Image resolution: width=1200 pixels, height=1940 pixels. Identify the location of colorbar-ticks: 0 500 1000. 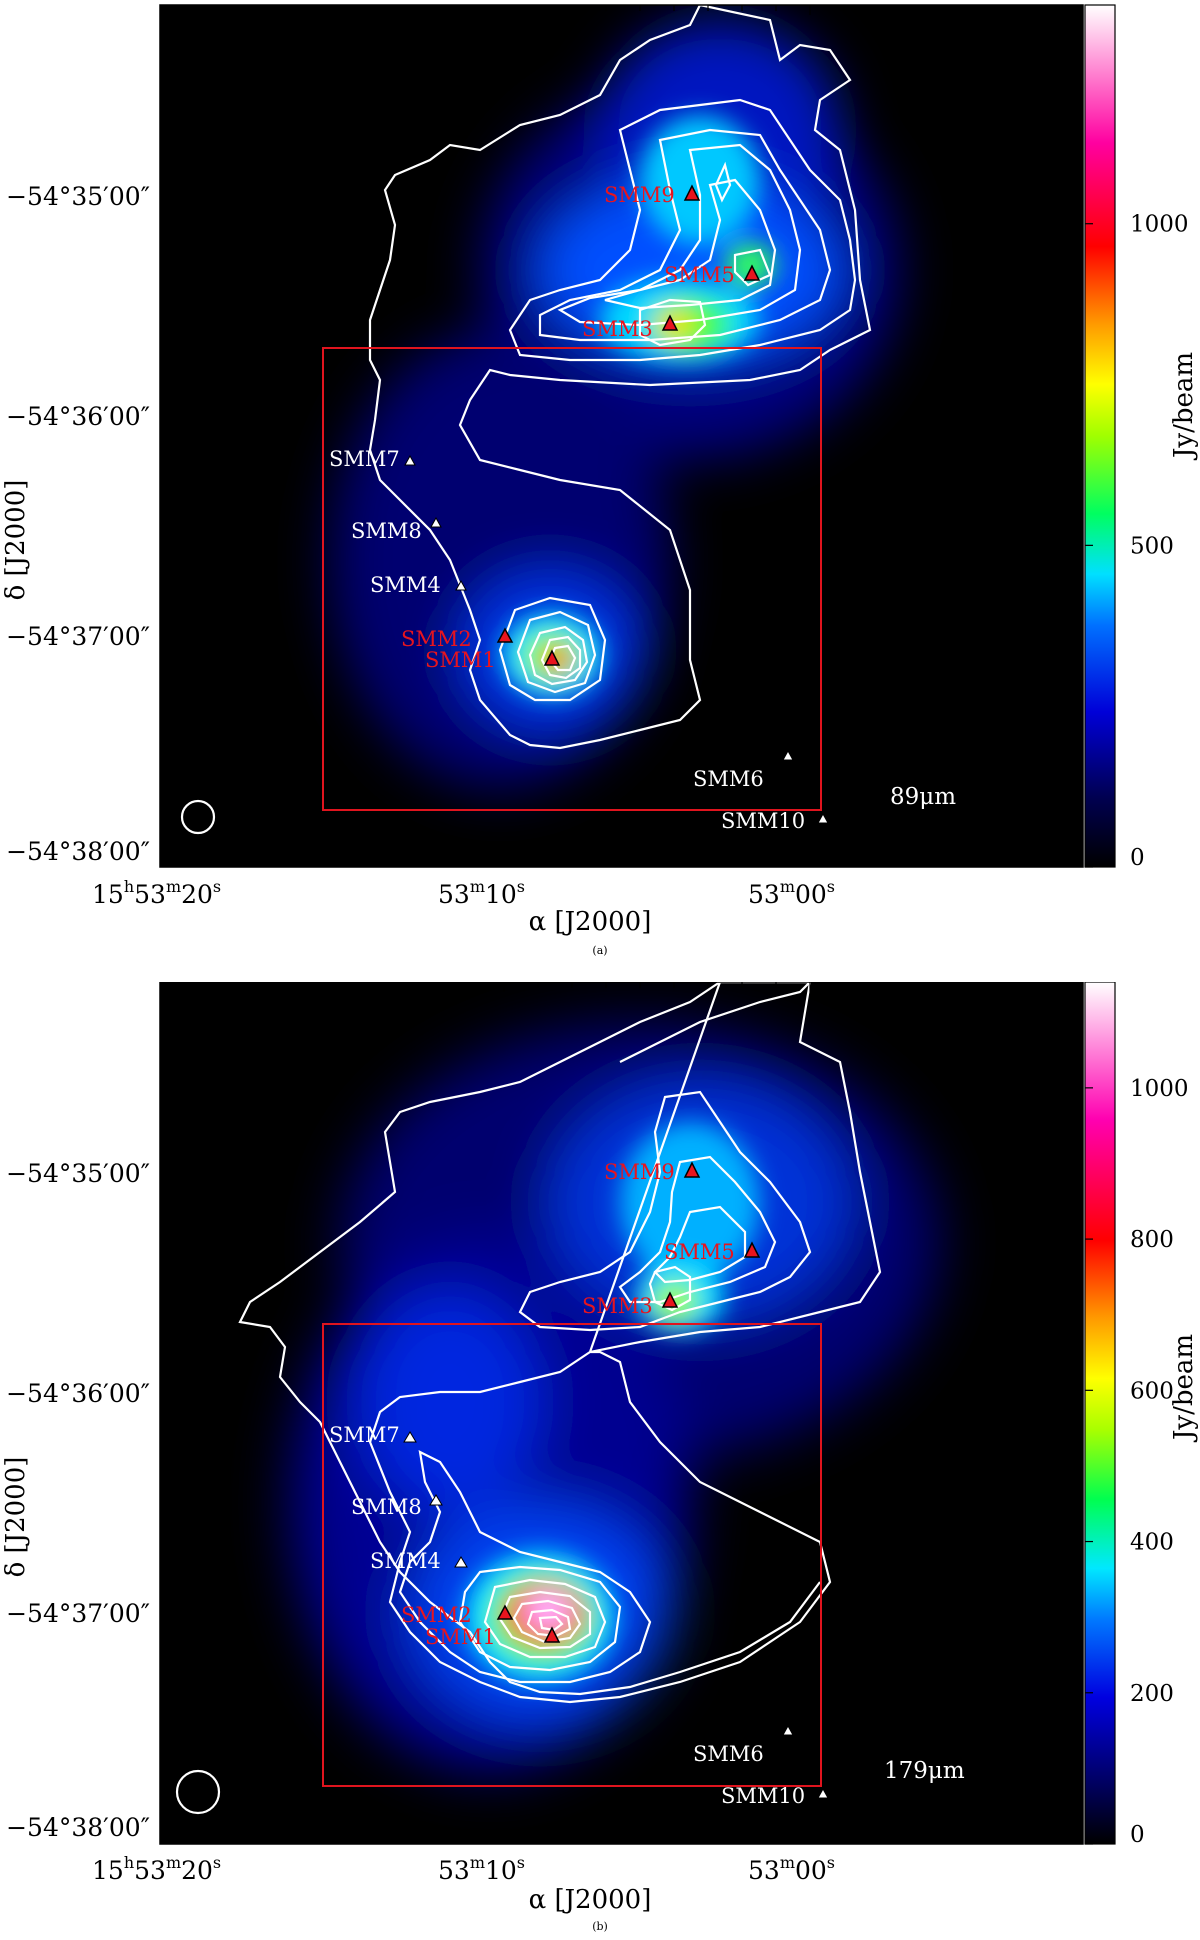
(1137, 541).